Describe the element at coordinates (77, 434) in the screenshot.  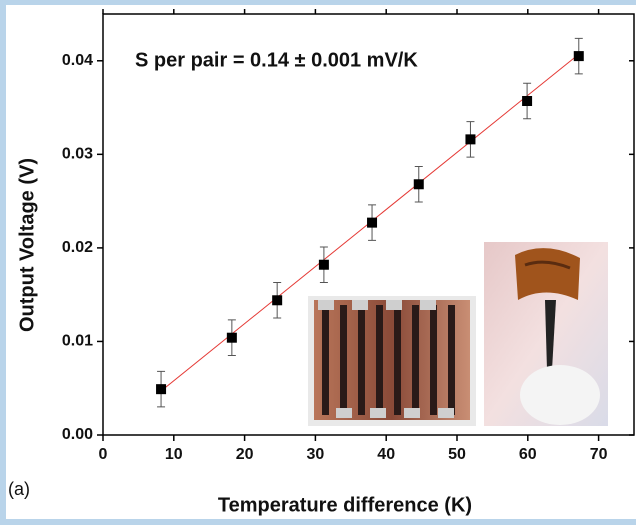
I see `y-tick-label: 0.00` at that location.